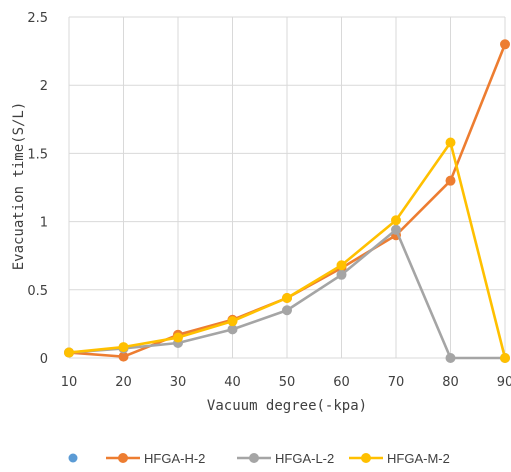 The image size is (511, 472). What do you see at coordinates (287, 382) in the screenshot?
I see `x-tick-label: 50` at bounding box center [287, 382].